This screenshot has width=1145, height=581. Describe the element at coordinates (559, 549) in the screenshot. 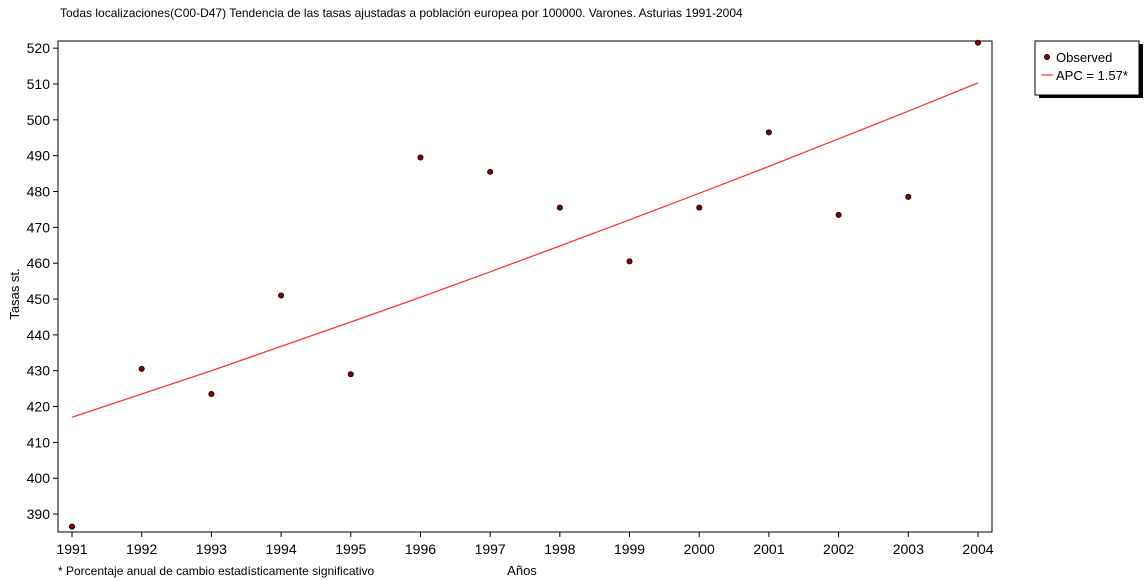

I see `x-tick-label: 1998` at that location.